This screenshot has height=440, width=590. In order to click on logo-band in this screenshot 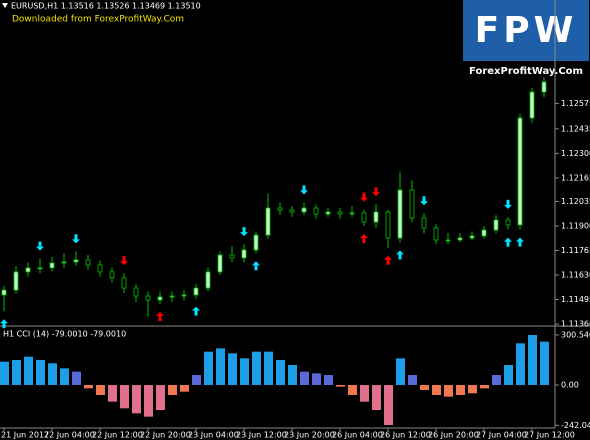, I will do `click(526, 70)`.